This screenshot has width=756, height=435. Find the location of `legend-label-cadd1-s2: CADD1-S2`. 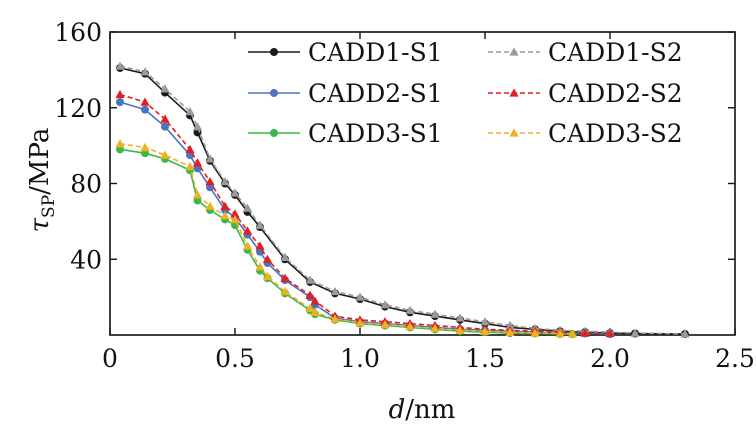

legend-label-cadd1-s2: CADD1-S2 is located at coordinates (615, 52).